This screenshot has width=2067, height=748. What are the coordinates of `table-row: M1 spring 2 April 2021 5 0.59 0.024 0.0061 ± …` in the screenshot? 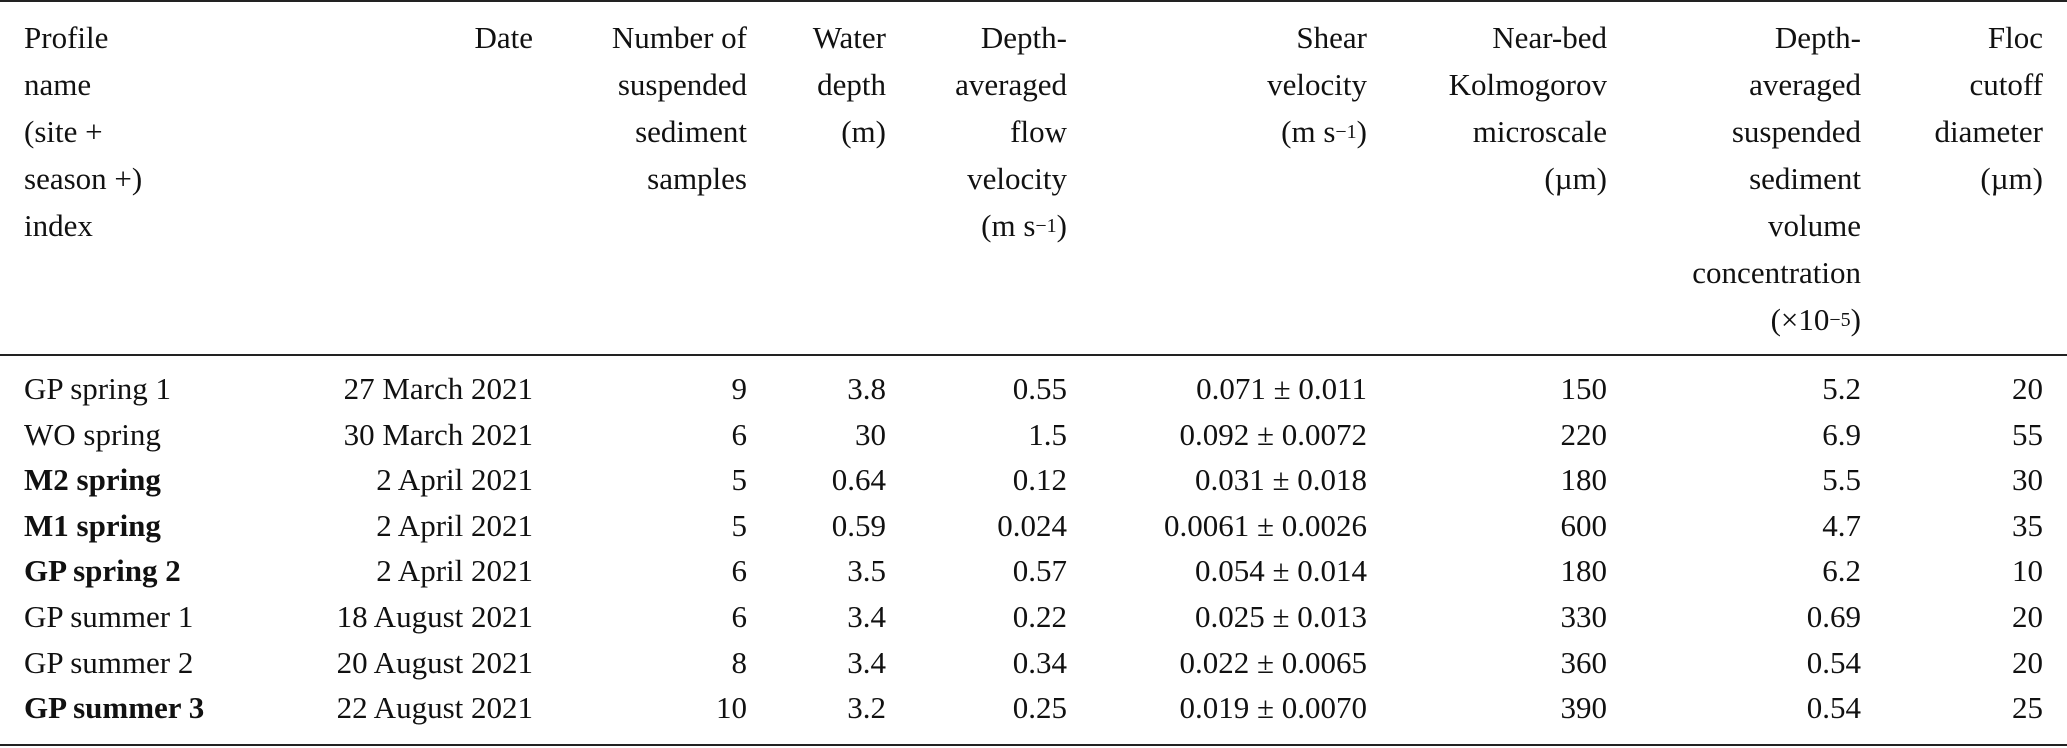 It's located at (1033, 526).